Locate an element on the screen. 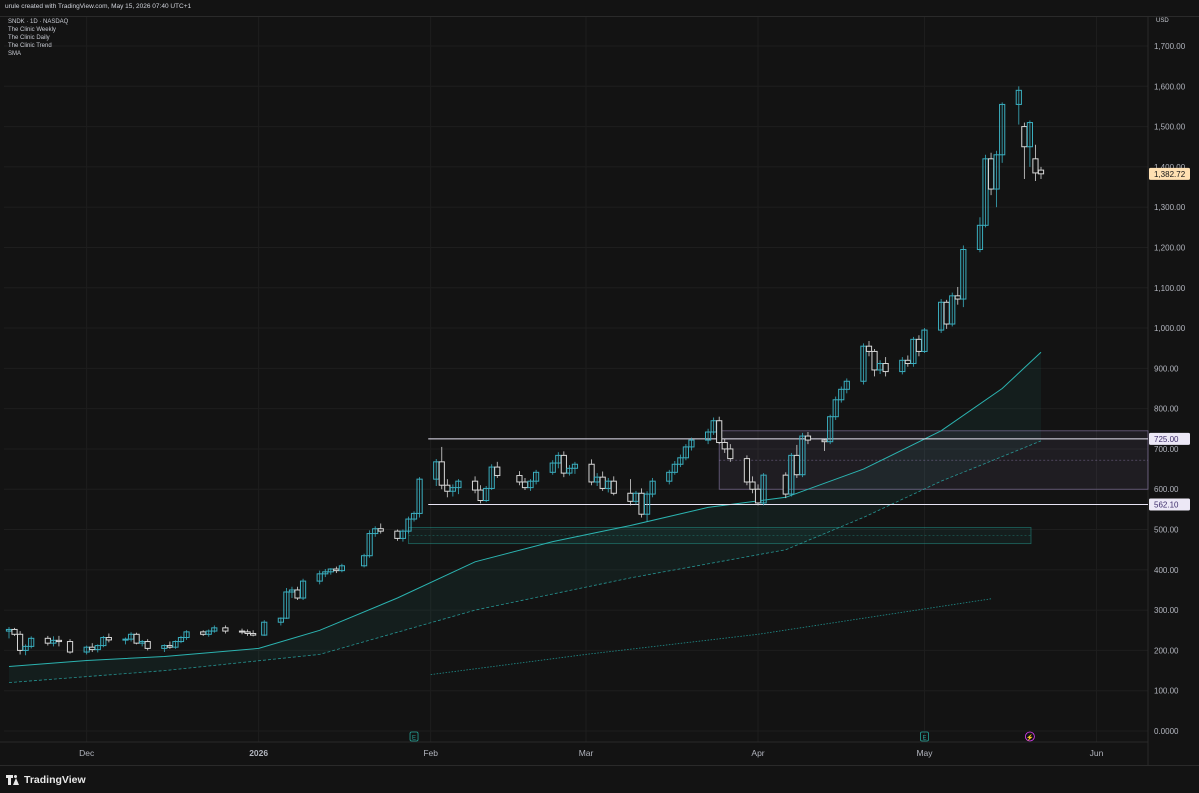 The width and height of the screenshot is (1199, 793). support-price-tag-text: 562.10 is located at coordinates (1166, 505).